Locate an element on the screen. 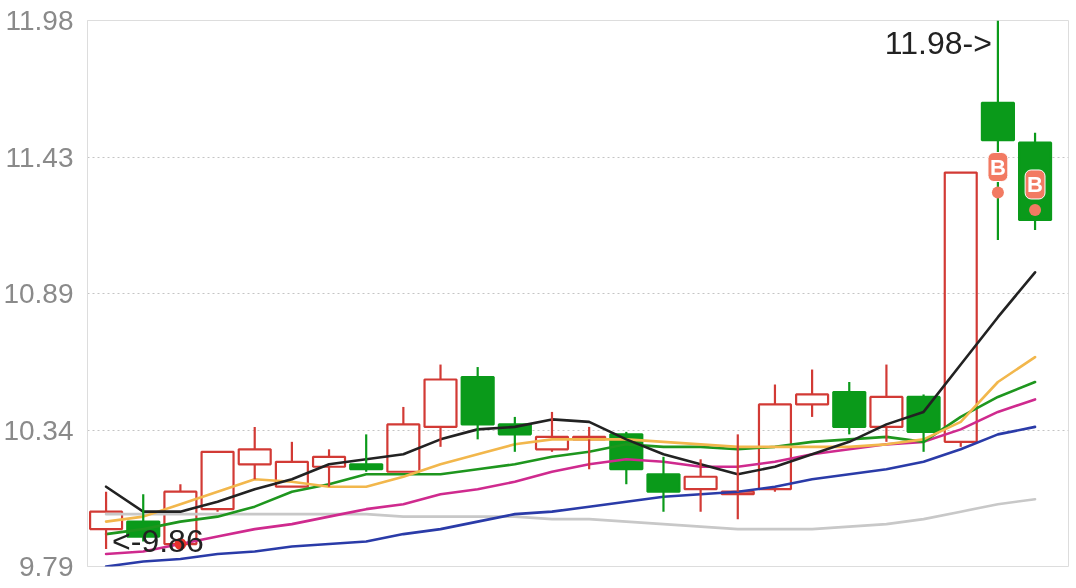 This screenshot has height=588, width=1076. y-tick-label: 9.79 is located at coordinates (46, 566).